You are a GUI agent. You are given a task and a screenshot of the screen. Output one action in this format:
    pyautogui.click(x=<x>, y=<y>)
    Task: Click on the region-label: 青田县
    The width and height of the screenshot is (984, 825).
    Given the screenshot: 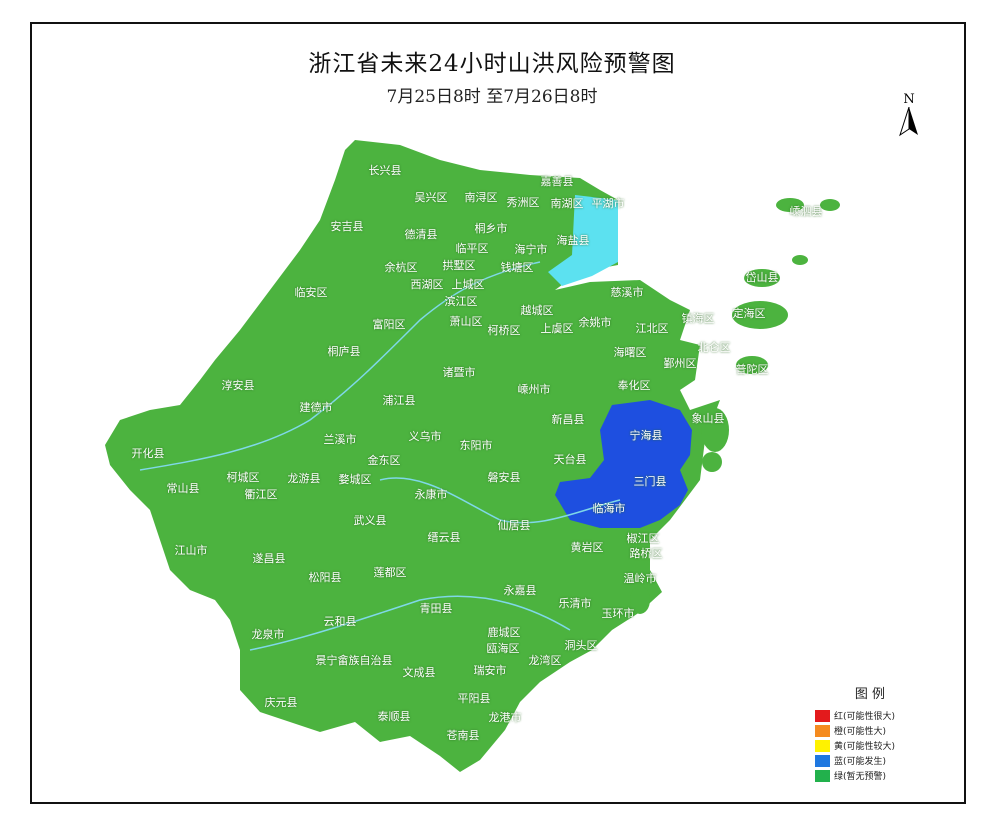 What is the action you would take?
    pyautogui.click(x=436, y=608)
    